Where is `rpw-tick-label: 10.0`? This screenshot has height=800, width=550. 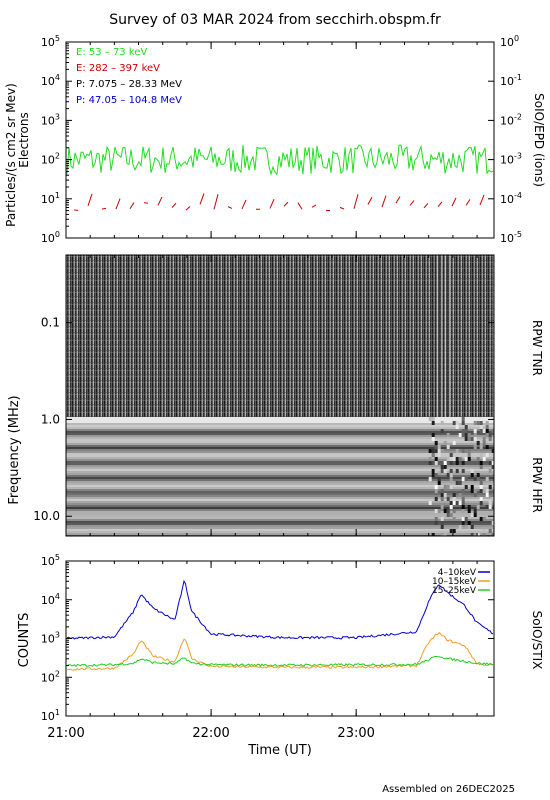 rpw-tick-label: 10.0 is located at coordinates (46, 516).